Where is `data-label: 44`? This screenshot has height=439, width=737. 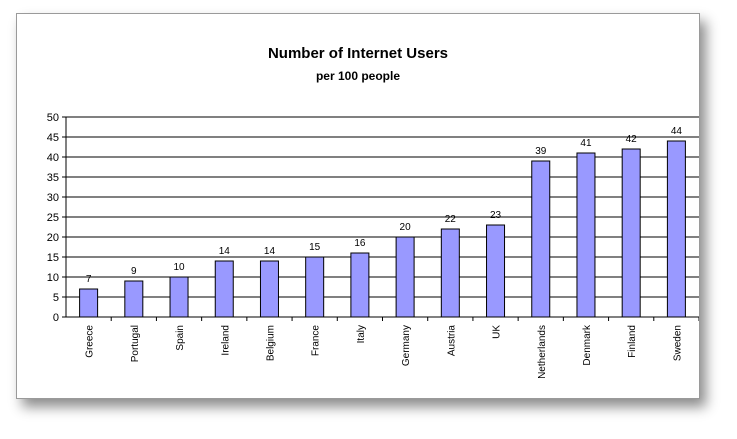 data-label: 44 is located at coordinates (677, 131).